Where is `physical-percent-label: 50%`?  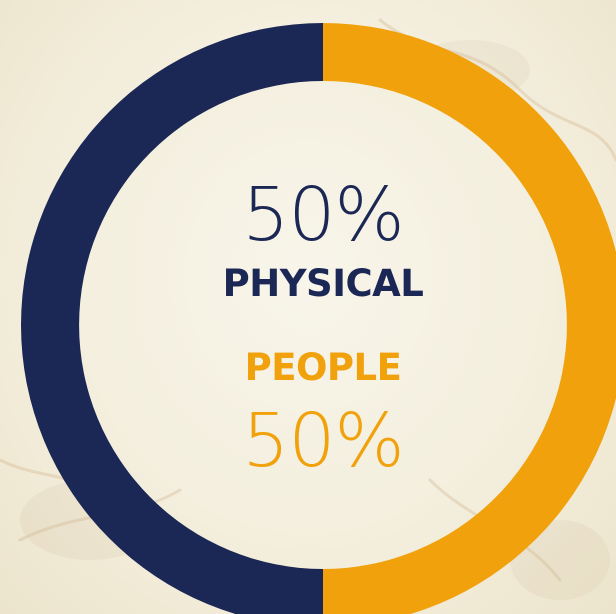 physical-percent-label: 50% is located at coordinates (323, 215).